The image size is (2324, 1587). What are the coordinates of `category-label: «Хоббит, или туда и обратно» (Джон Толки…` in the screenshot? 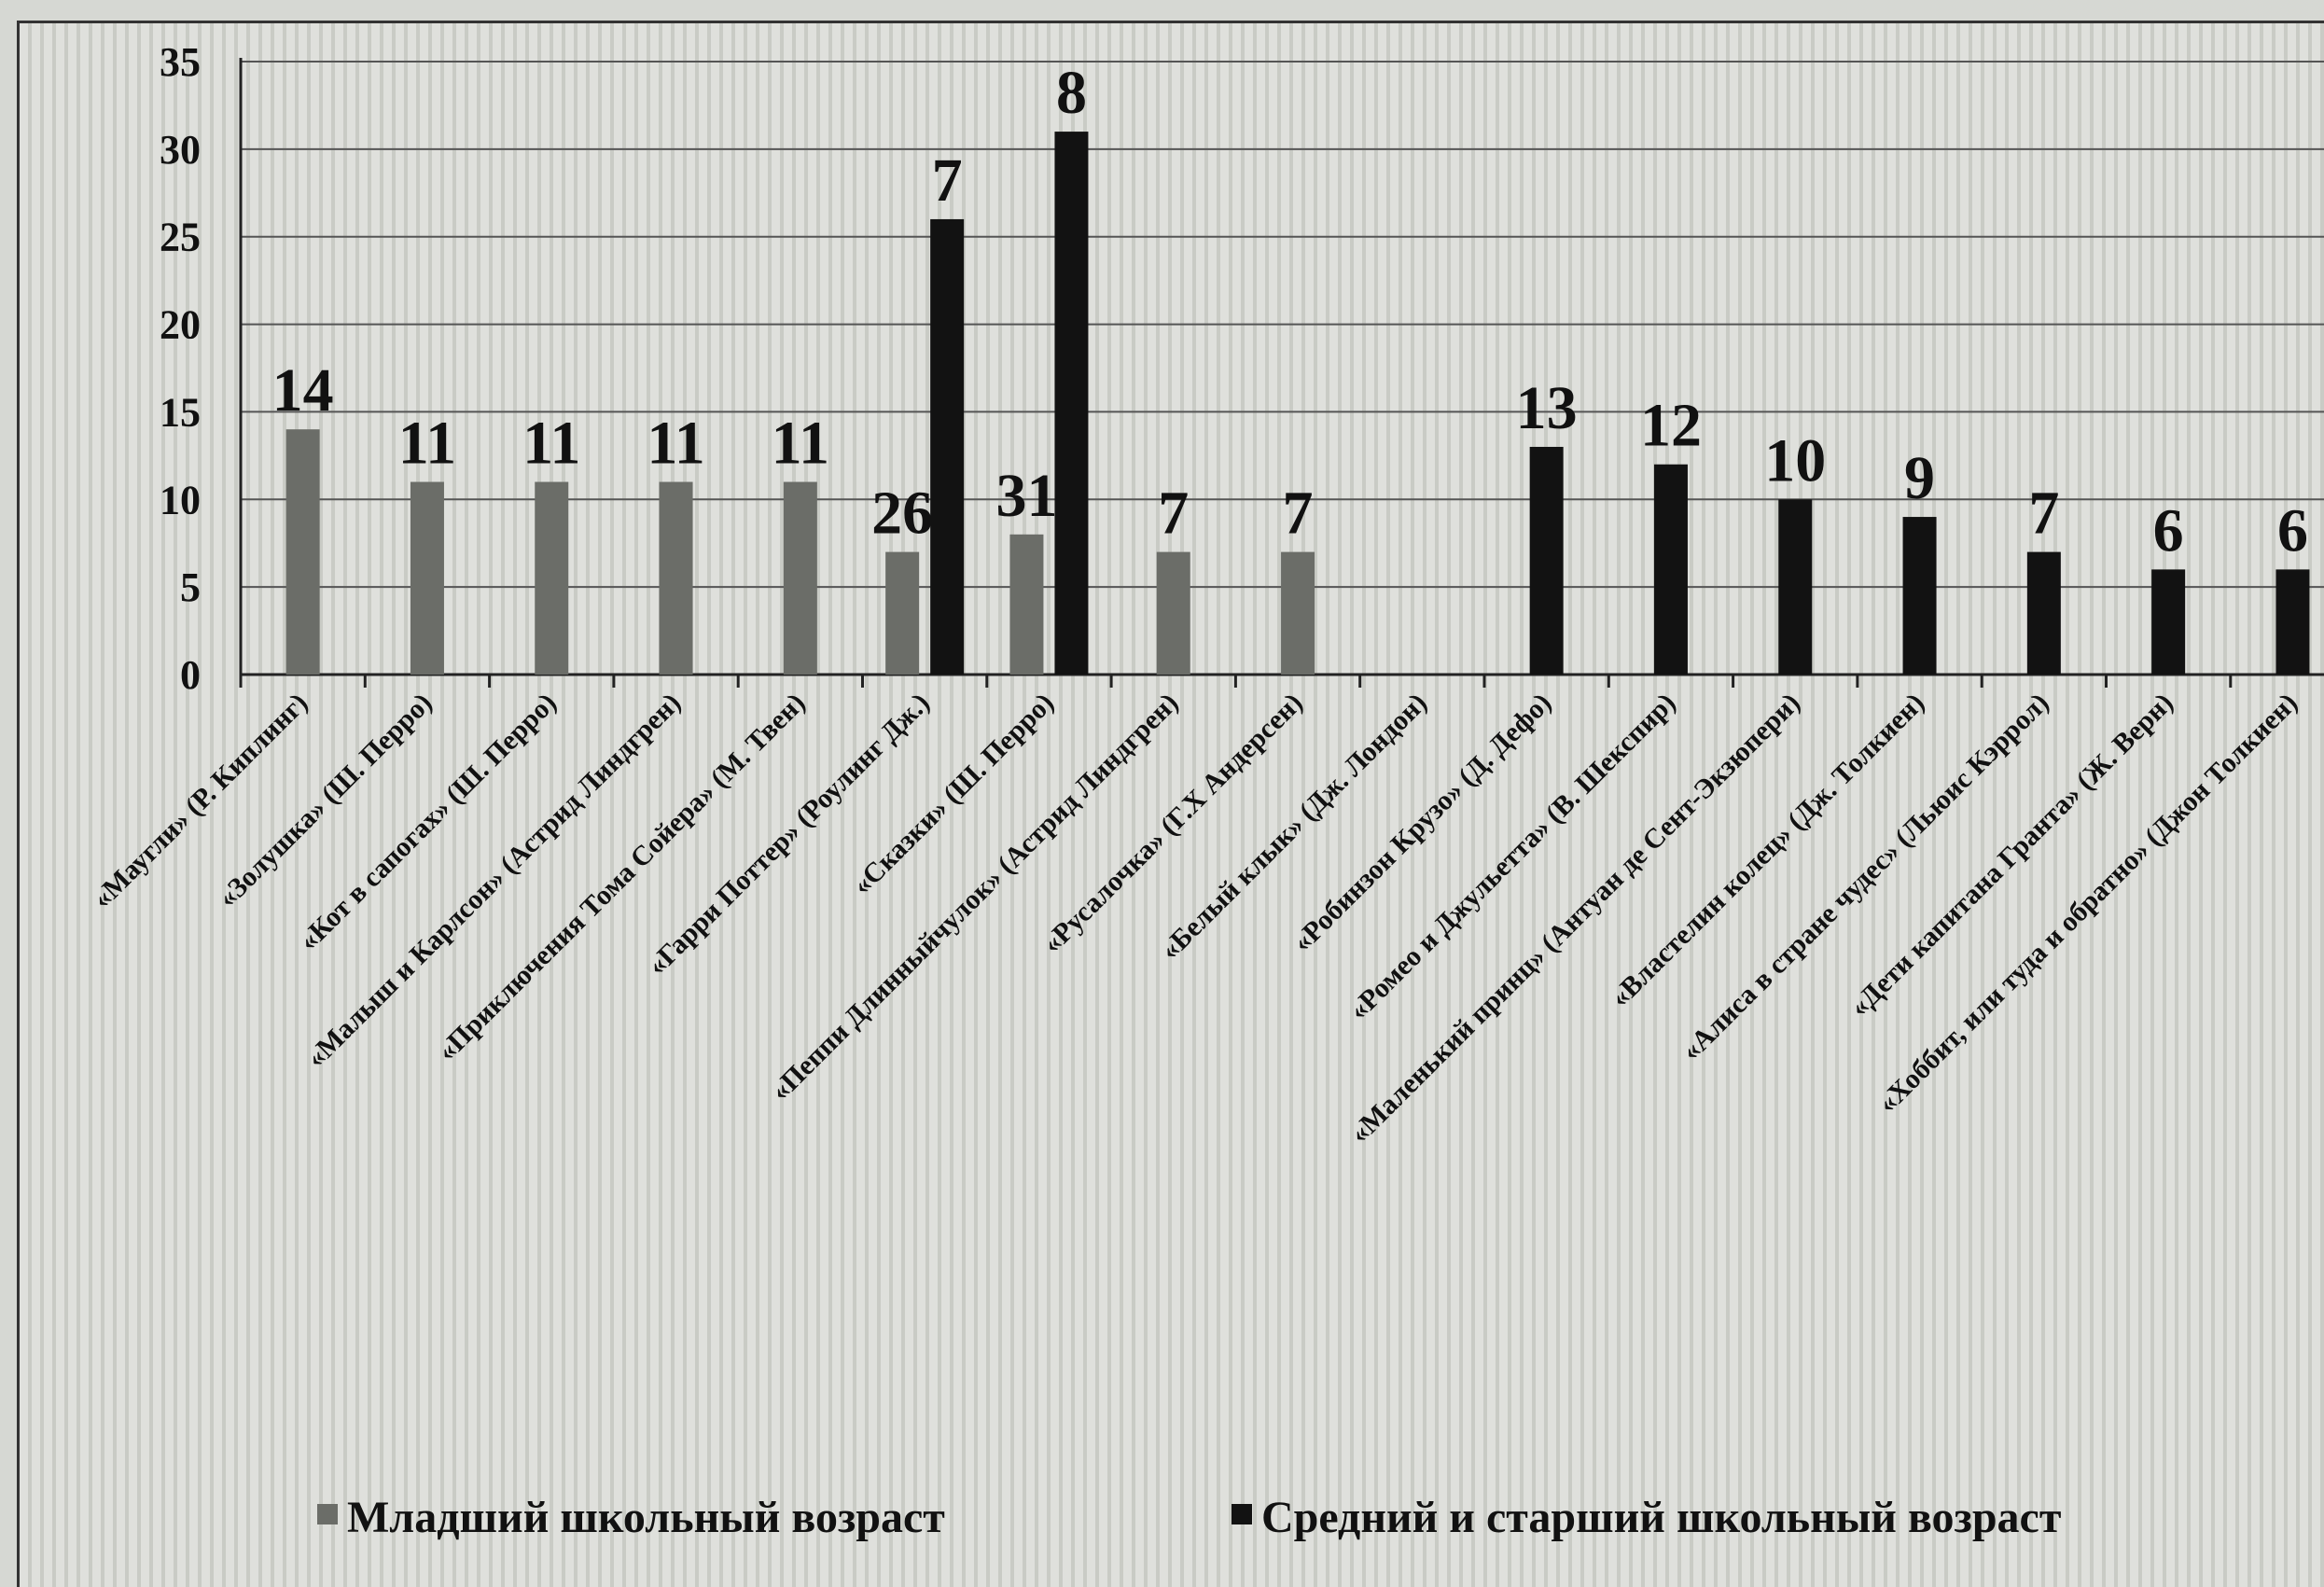 It's located at (2087, 904).